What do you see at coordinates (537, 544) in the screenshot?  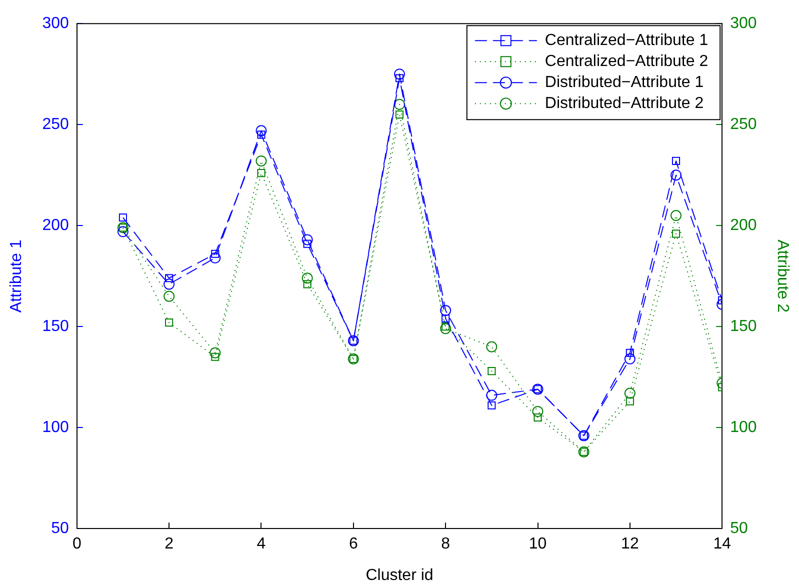 I see `x-tick-label: 10` at bounding box center [537, 544].